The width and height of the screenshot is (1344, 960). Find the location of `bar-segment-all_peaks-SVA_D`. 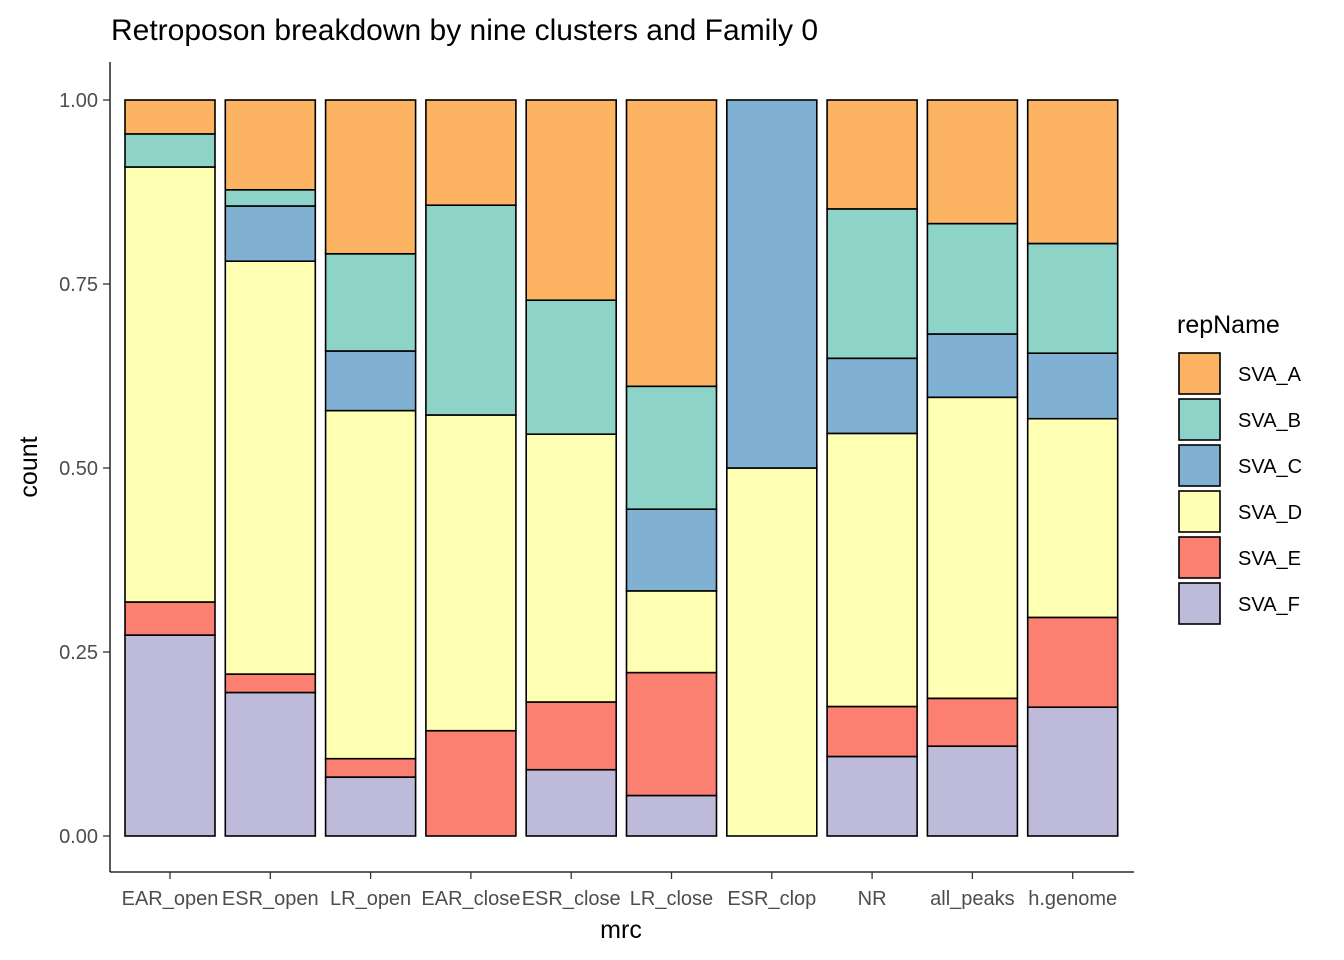

bar-segment-all_peaks-SVA_D is located at coordinates (972, 548).